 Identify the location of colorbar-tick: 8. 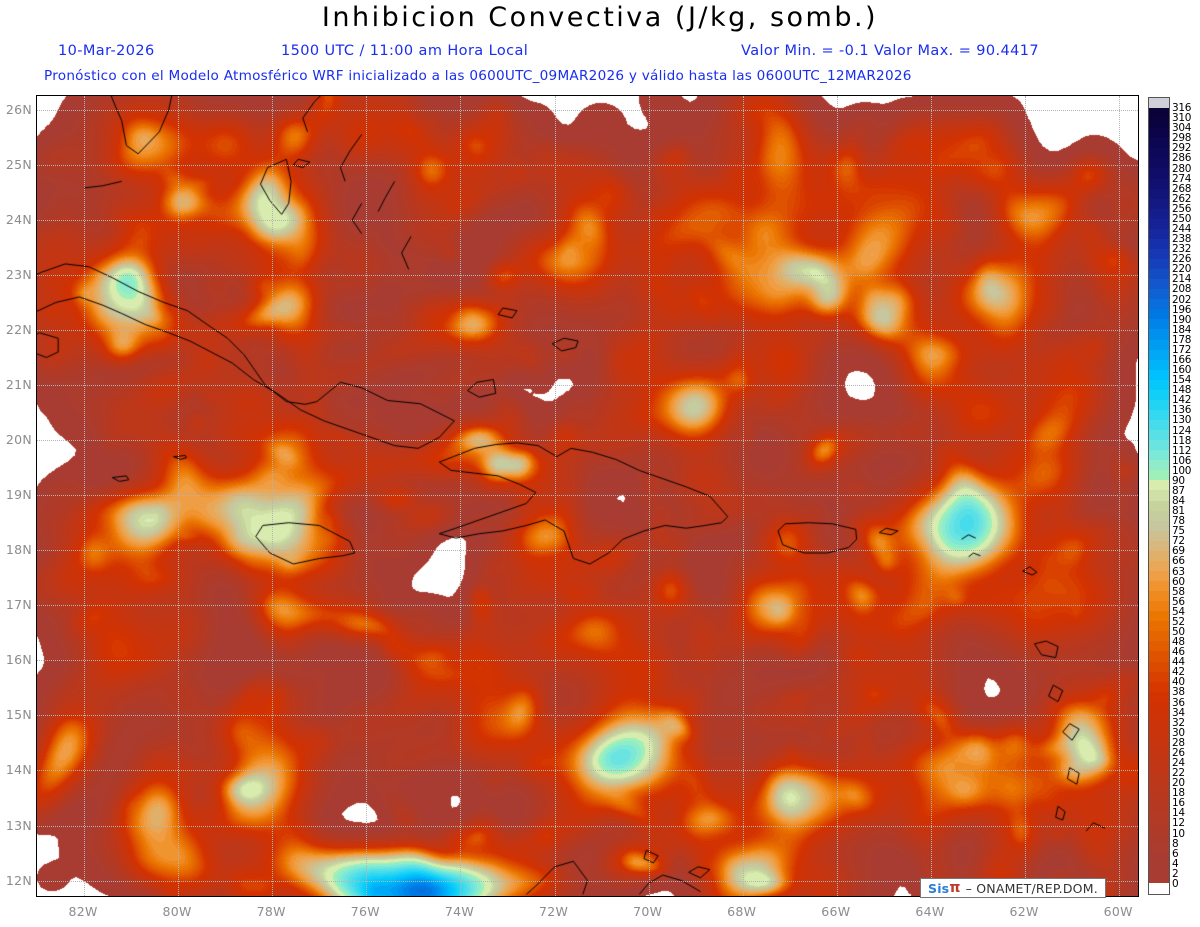
(1175, 843).